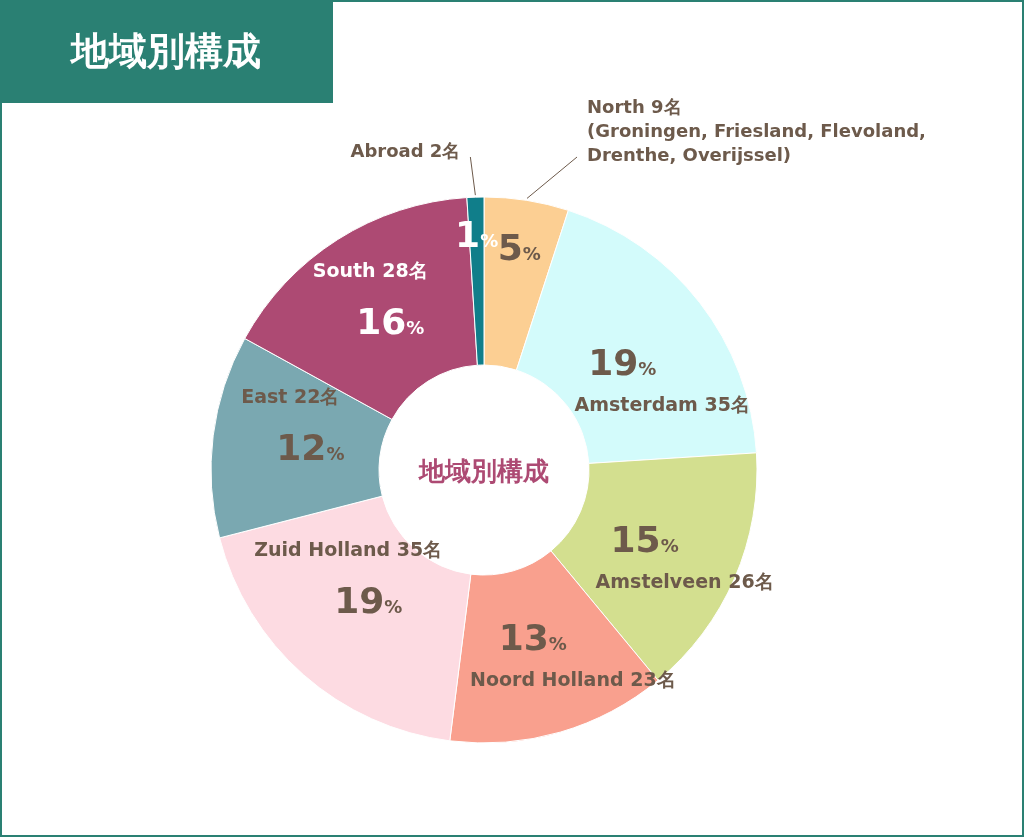 This screenshot has height=837, width=1024. I want to click on slice-label: Abroad 2名, so click(405, 150).